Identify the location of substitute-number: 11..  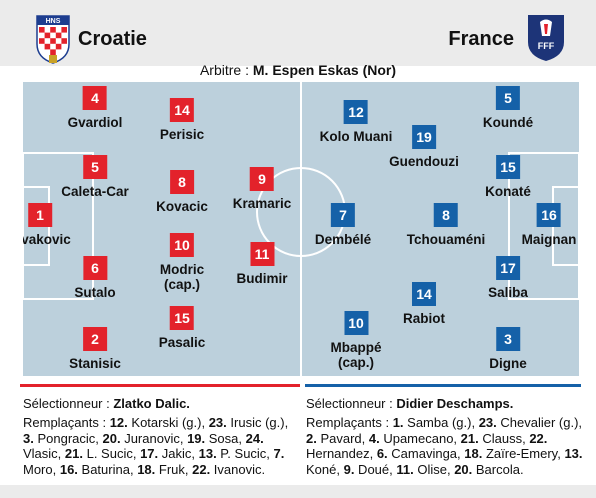
(405, 469).